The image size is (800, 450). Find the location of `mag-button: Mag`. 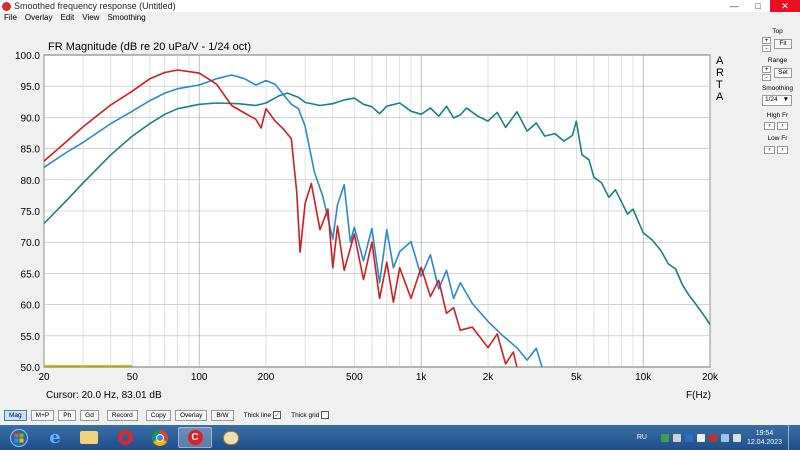

mag-button: Mag is located at coordinates (15, 415).